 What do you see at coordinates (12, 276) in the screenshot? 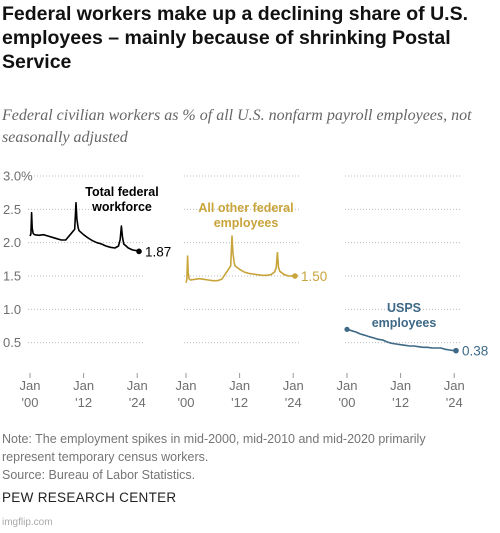
I see `y-tick-label: 1.5` at bounding box center [12, 276].